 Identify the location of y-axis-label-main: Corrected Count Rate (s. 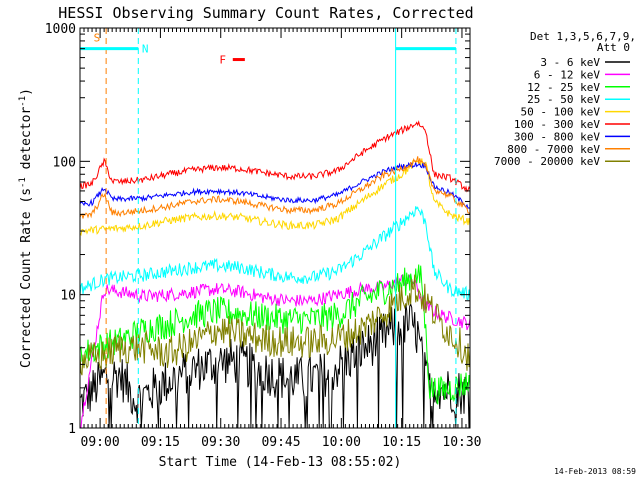
(26, 278).